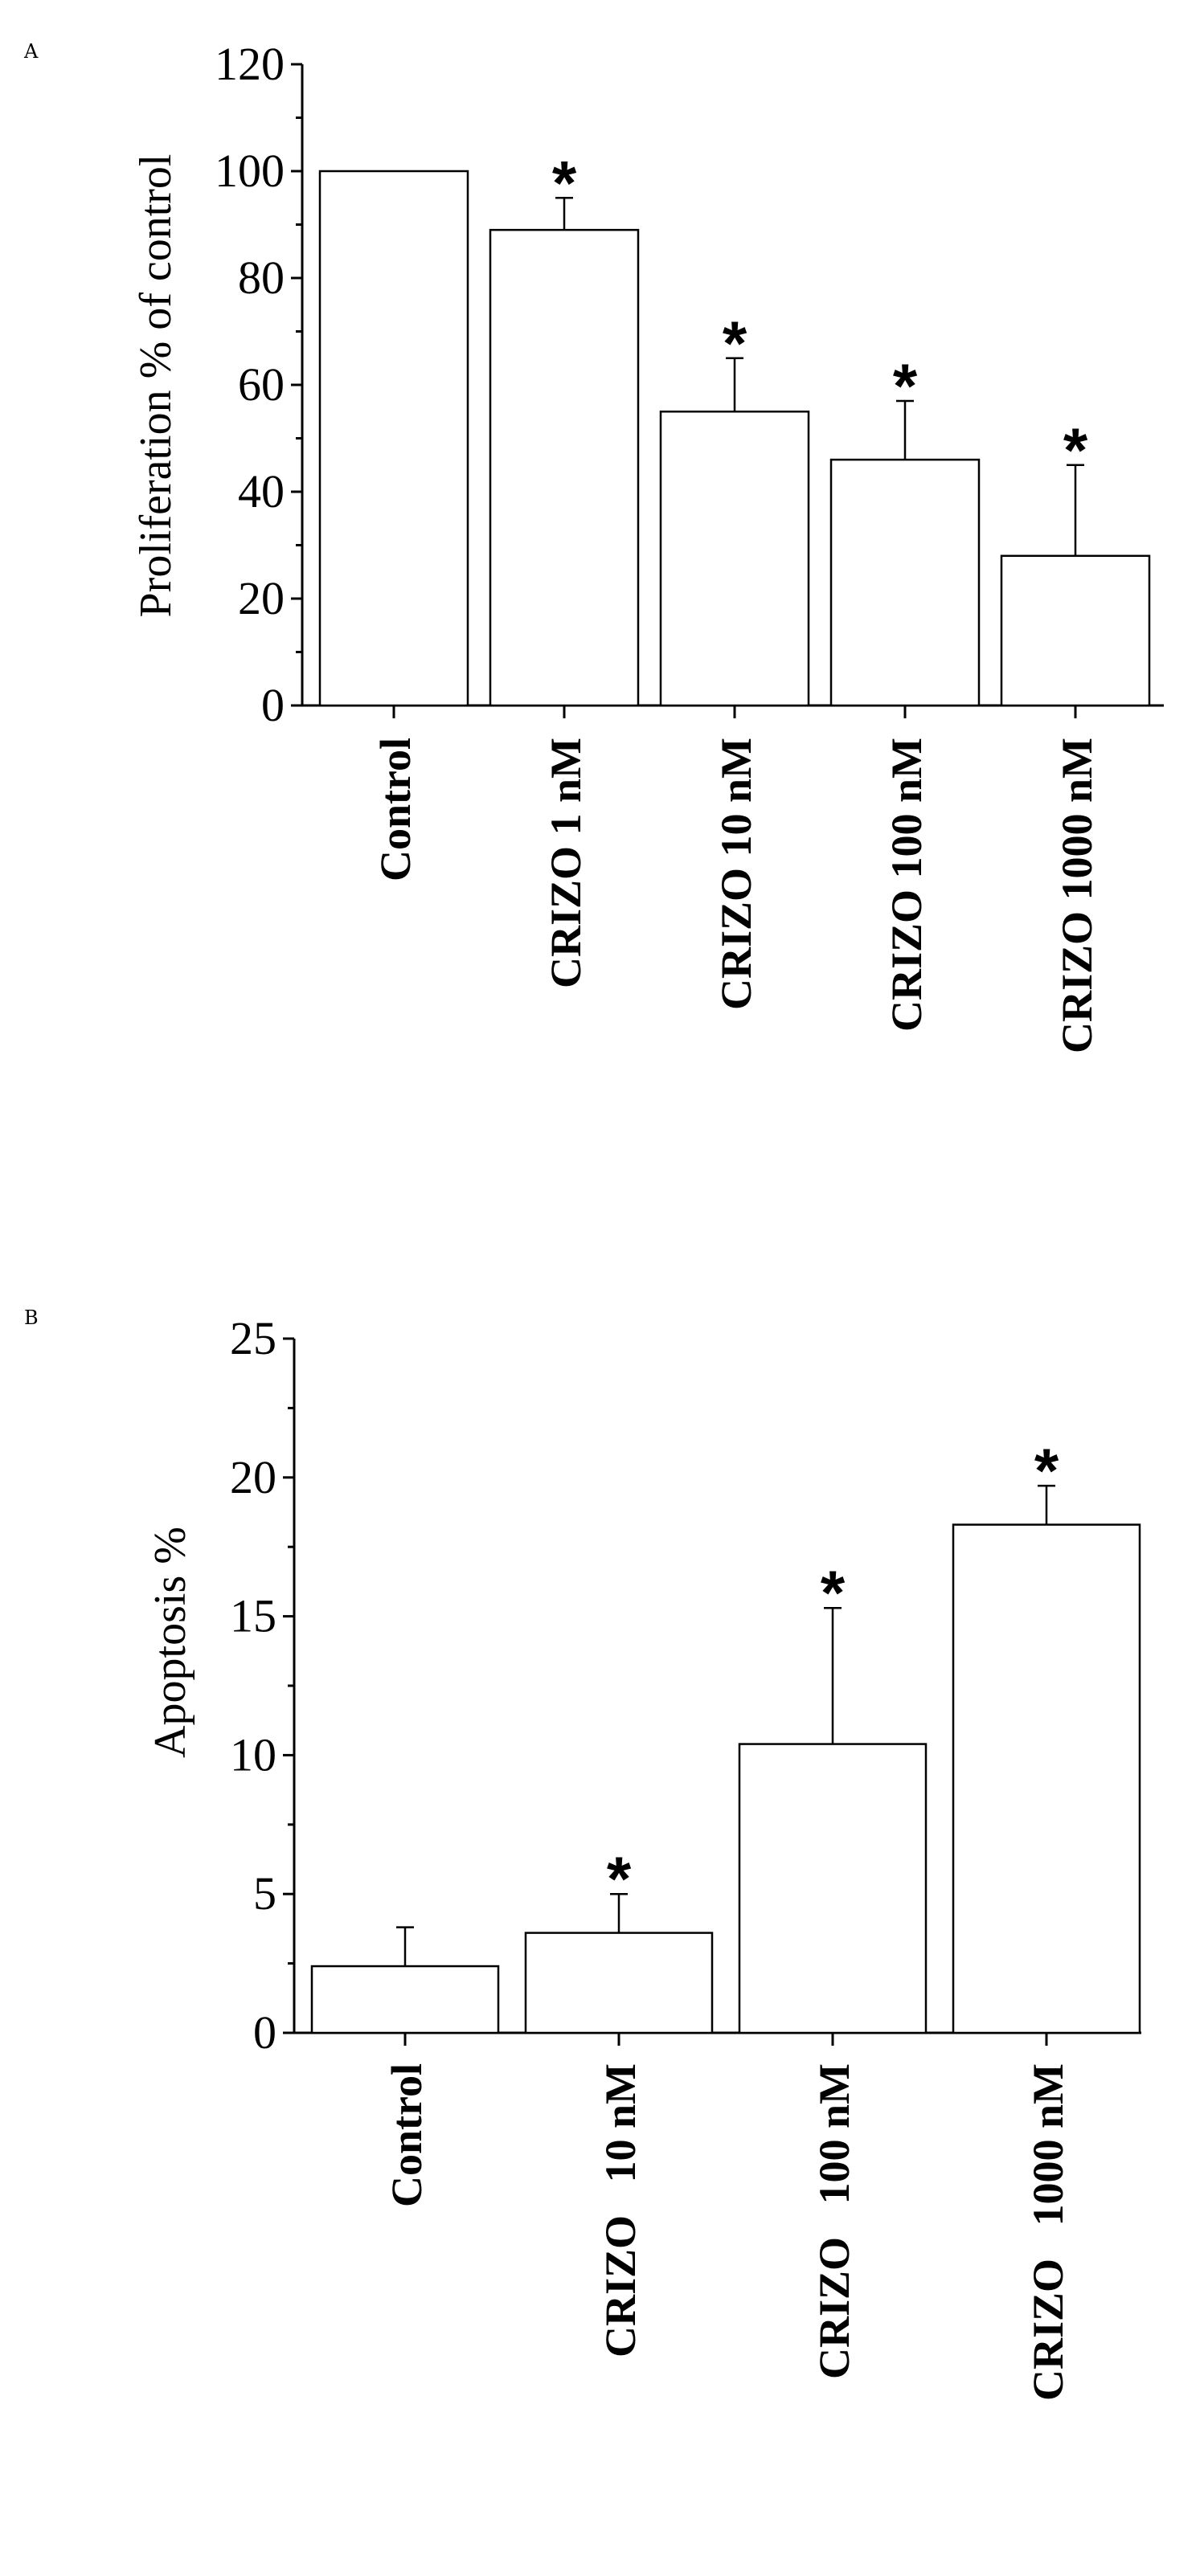 The height and width of the screenshot is (2576, 1204). I want to click on y-tick-label: 5, so click(264, 1894).